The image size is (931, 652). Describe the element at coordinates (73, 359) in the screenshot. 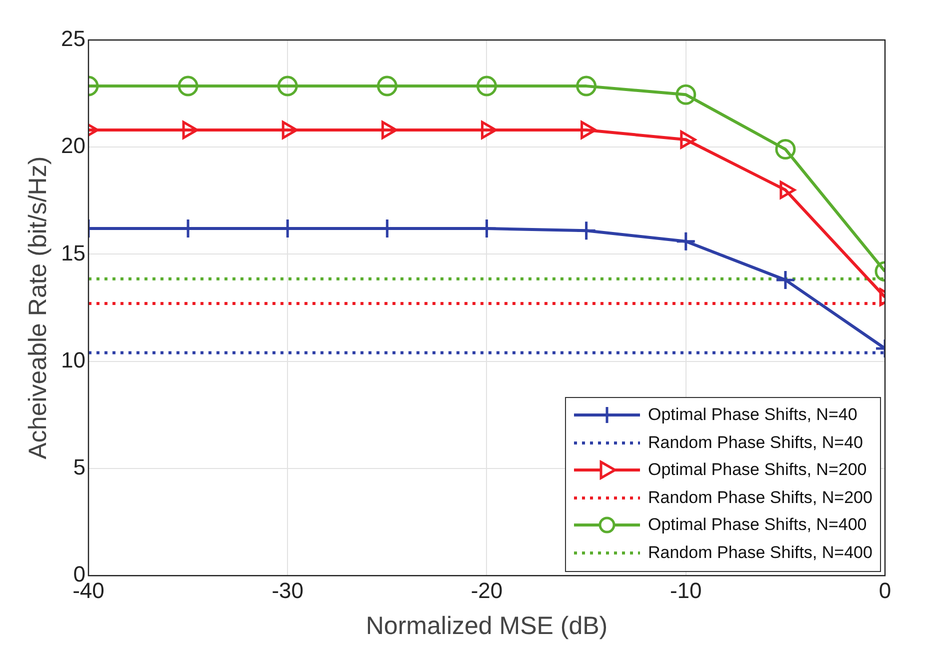

I see `y-tick-label: 10` at that location.